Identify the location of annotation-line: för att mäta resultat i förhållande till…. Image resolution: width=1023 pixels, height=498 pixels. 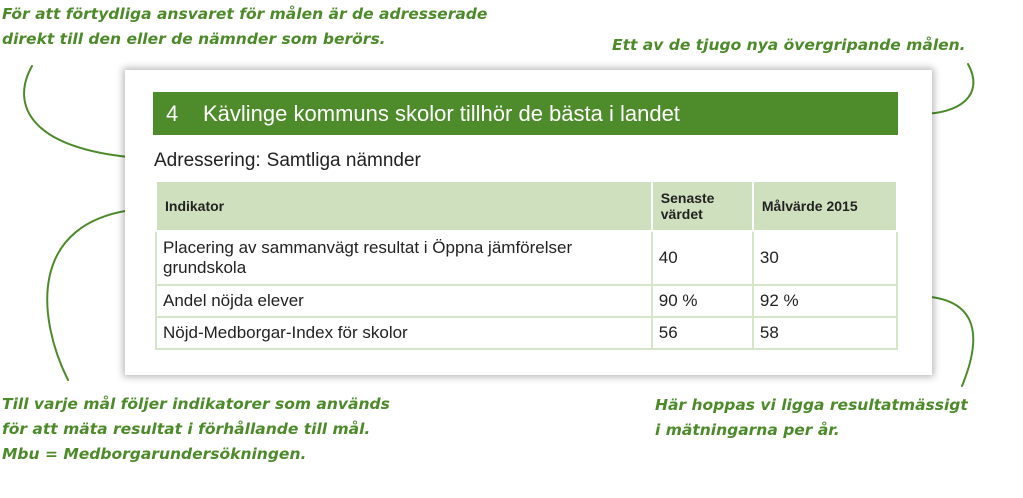
(186, 429).